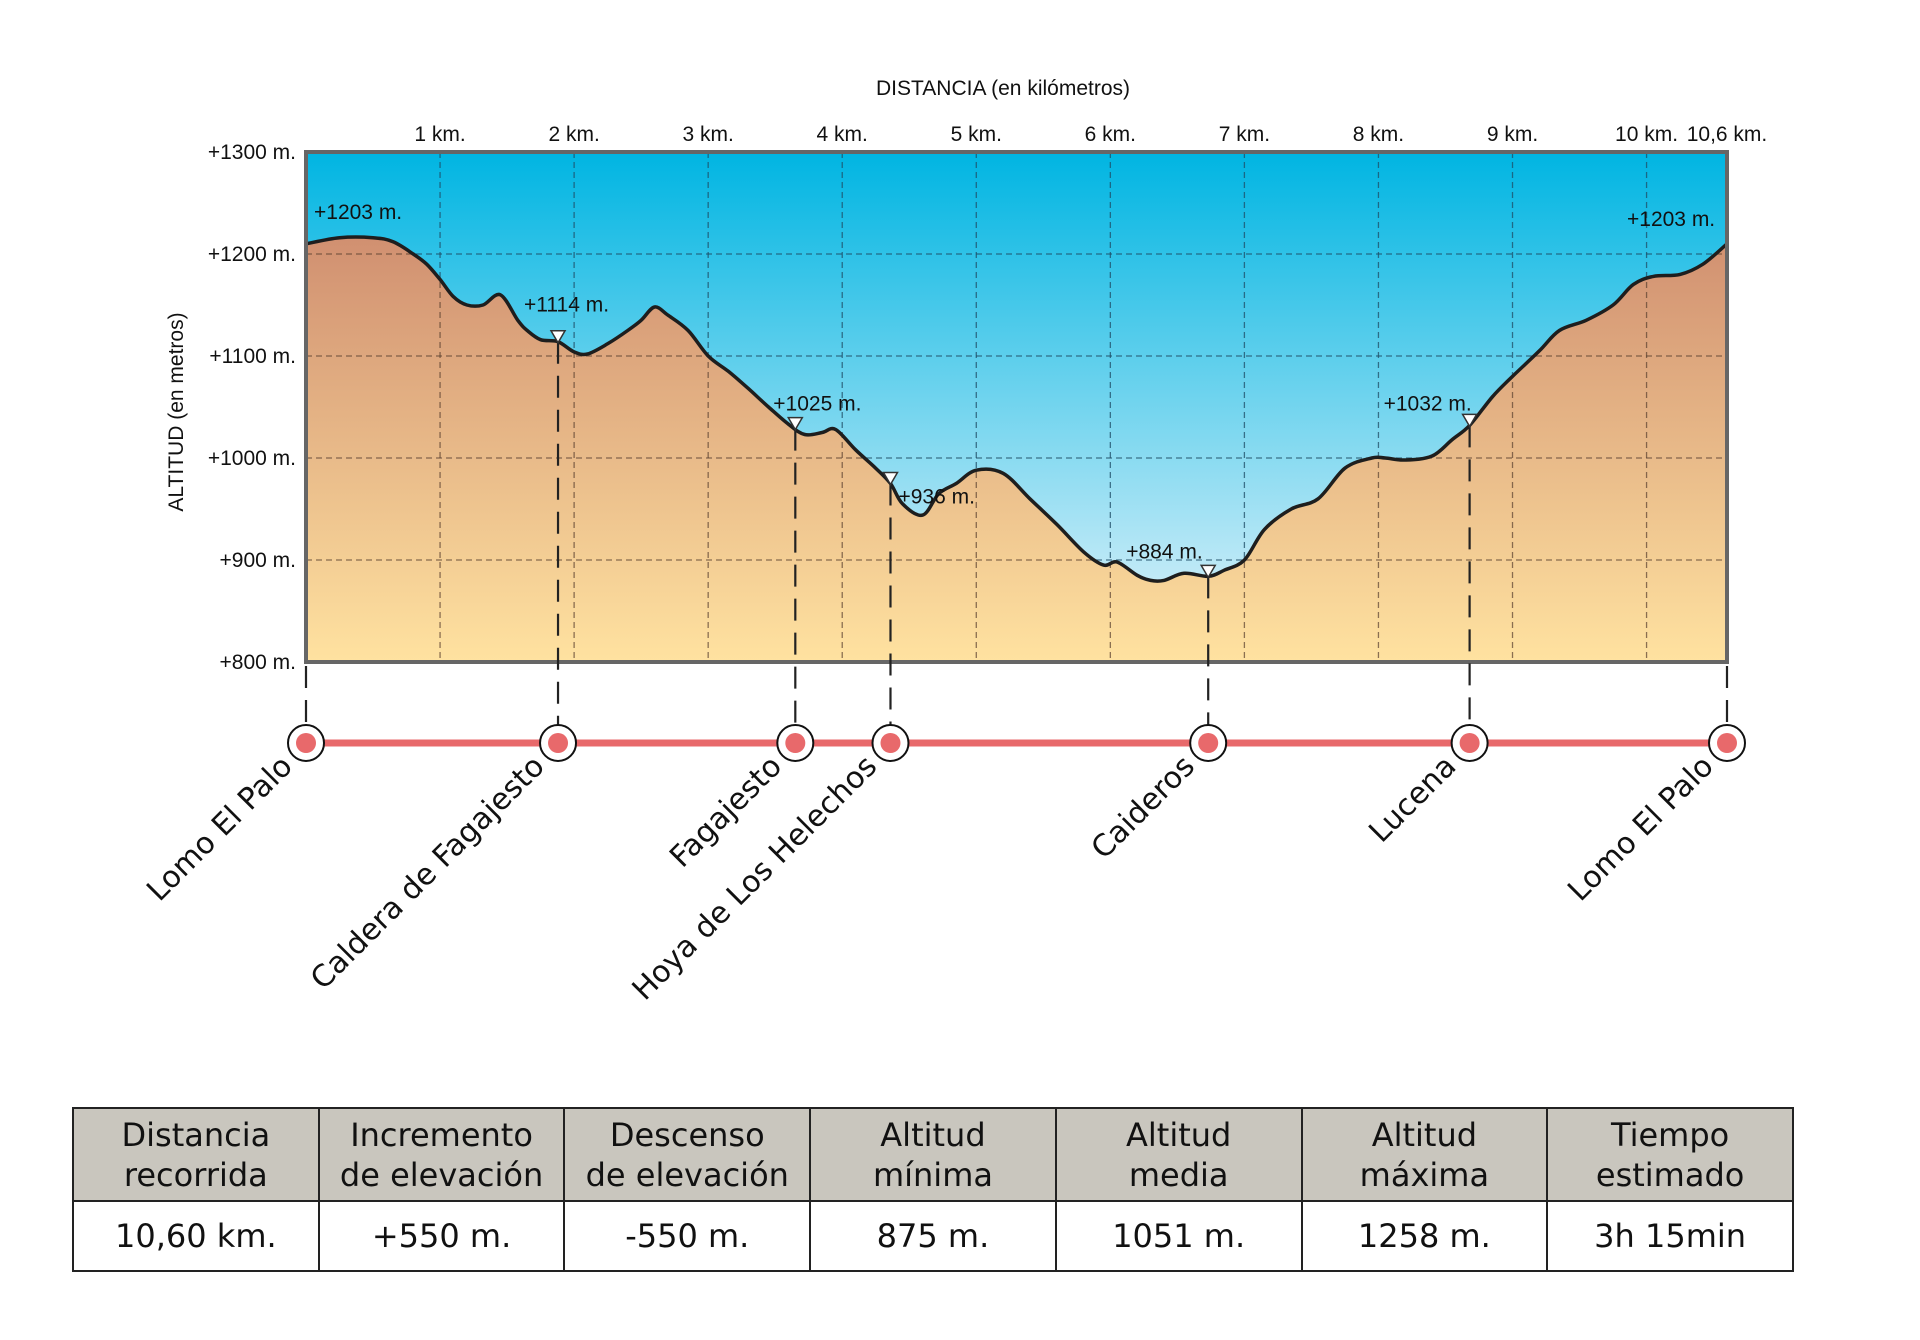 The height and width of the screenshot is (1340, 1920). Describe the element at coordinates (936, 497) in the screenshot. I see `altitude-annotation: +936 m.` at that location.